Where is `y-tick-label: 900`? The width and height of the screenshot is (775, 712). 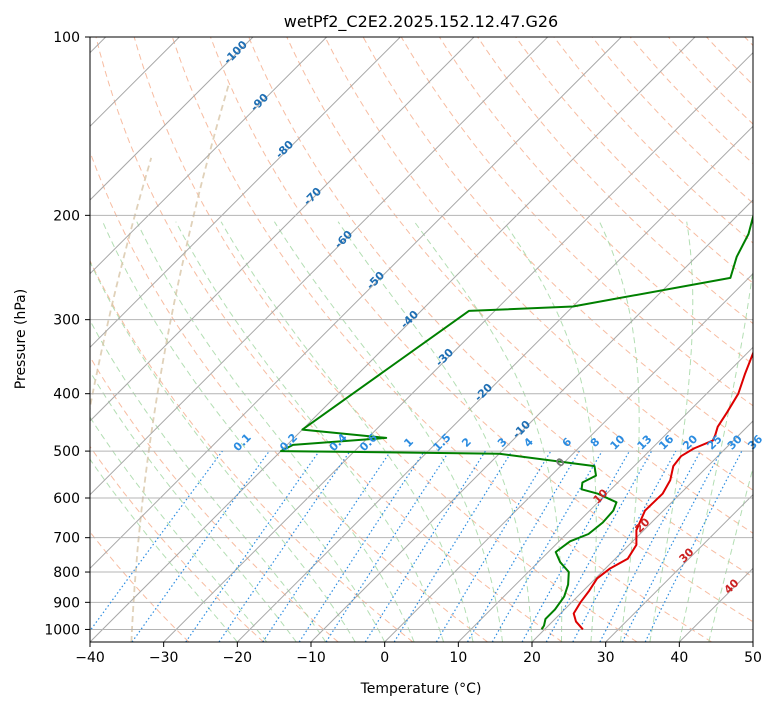
y-tick-label: 900 is located at coordinates (66, 603).